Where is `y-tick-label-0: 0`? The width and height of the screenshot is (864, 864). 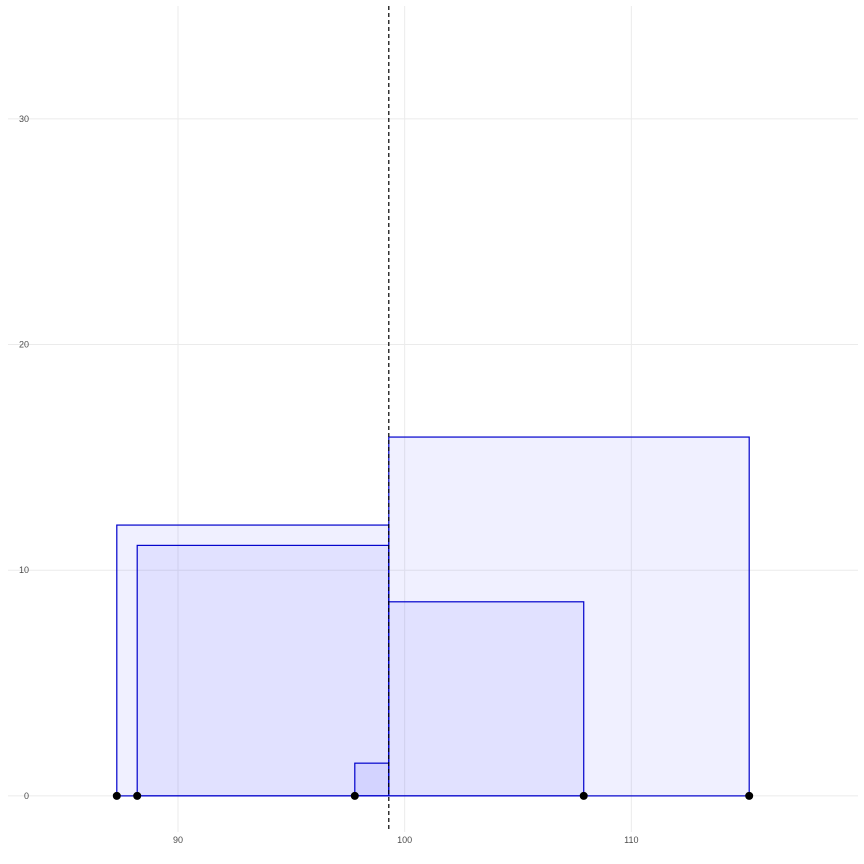
y-tick-label-0: 0 is located at coordinates (26, 796).